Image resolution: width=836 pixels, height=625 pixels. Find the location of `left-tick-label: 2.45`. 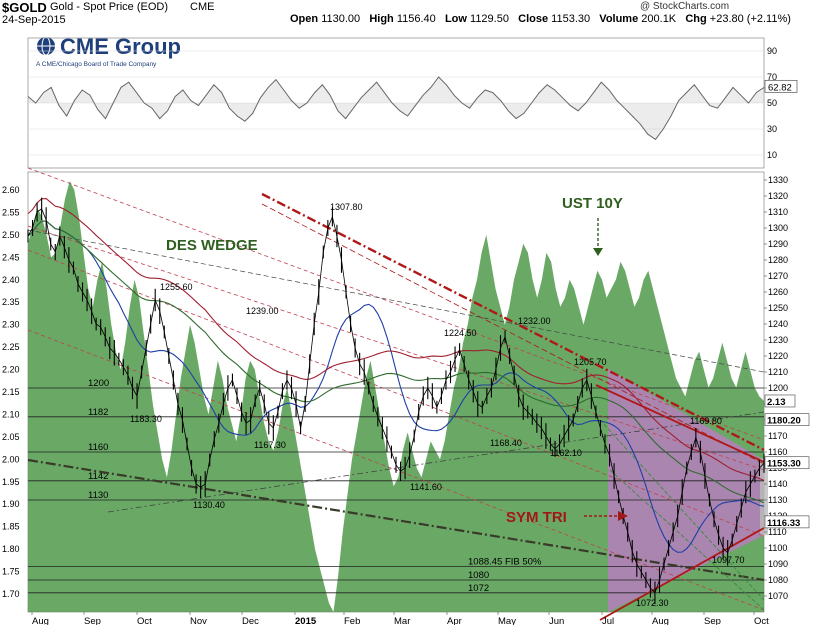

left-tick-label: 2.45 is located at coordinates (11, 257).